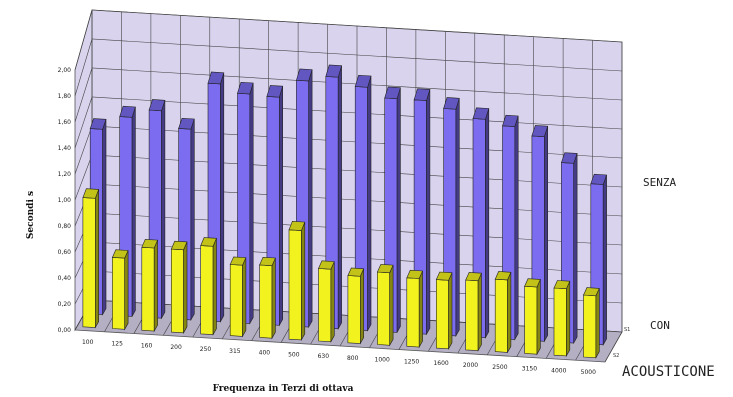 The height and width of the screenshot is (397, 733). Describe the element at coordinates (65, 122) in the screenshot. I see `y-tick-label: 1,60` at that location.